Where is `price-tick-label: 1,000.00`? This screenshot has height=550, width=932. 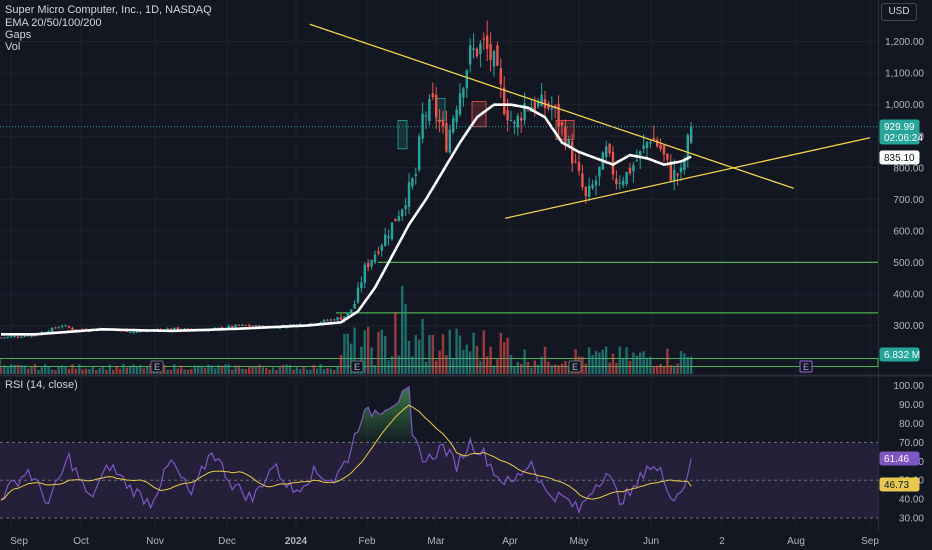 price-tick-label: 1,000.00 is located at coordinates (904, 105).